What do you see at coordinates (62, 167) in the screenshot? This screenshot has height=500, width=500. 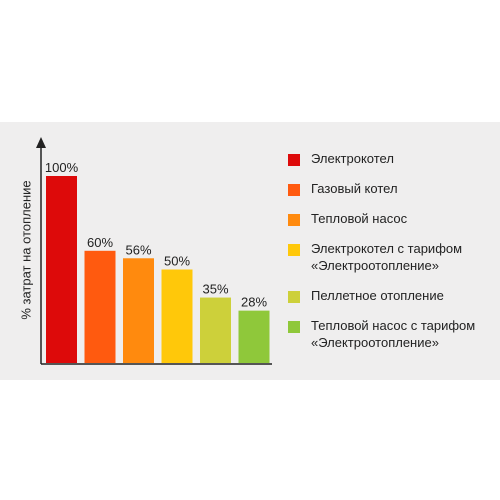 I see `bar-value-label-1: 100%` at bounding box center [62, 167].